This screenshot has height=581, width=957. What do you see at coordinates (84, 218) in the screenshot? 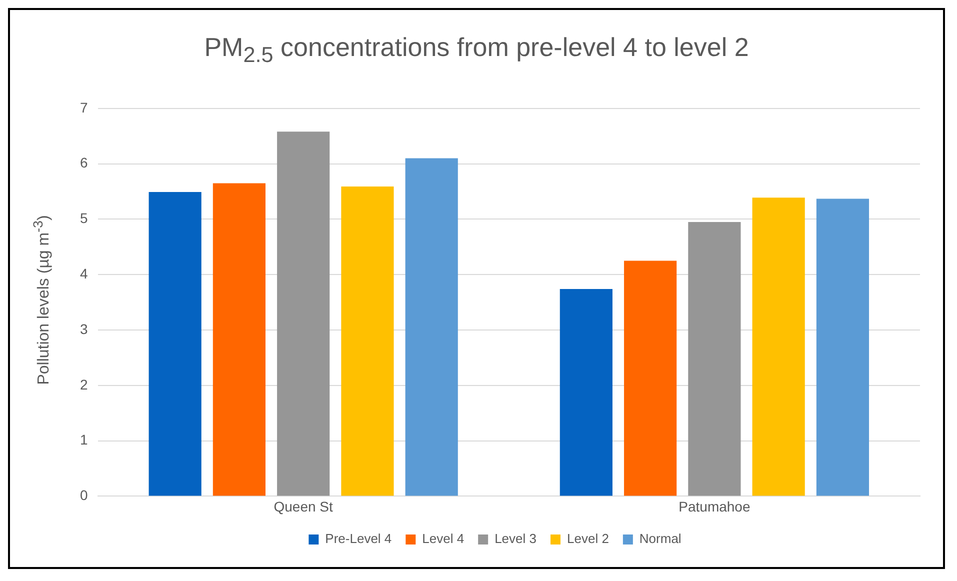
I see `y-tick-label: 5` at bounding box center [84, 218].